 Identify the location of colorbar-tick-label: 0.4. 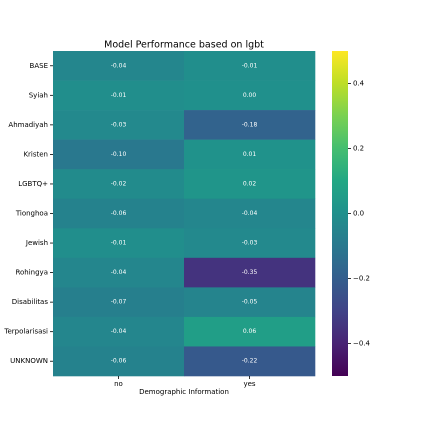
(359, 84).